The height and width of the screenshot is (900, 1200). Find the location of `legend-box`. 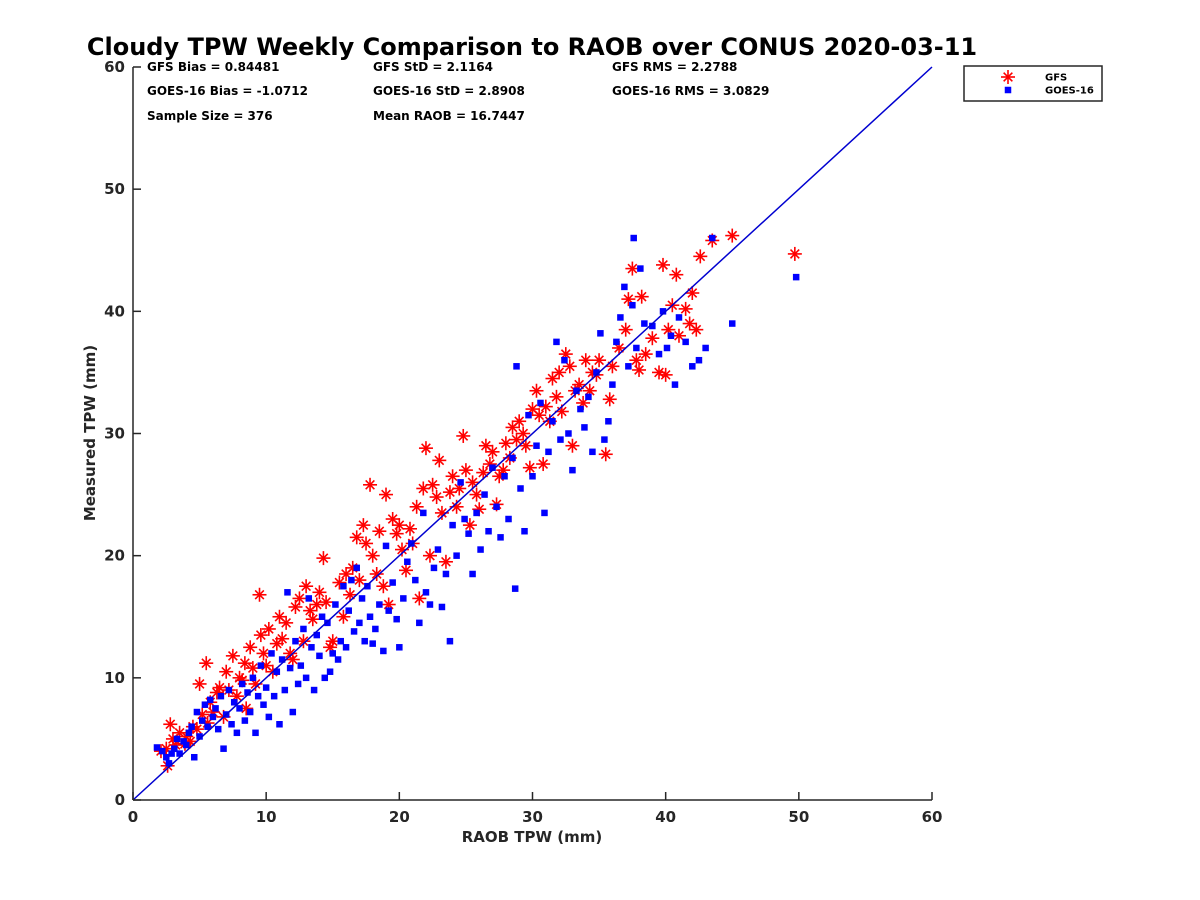

legend-box is located at coordinates (1033, 83).